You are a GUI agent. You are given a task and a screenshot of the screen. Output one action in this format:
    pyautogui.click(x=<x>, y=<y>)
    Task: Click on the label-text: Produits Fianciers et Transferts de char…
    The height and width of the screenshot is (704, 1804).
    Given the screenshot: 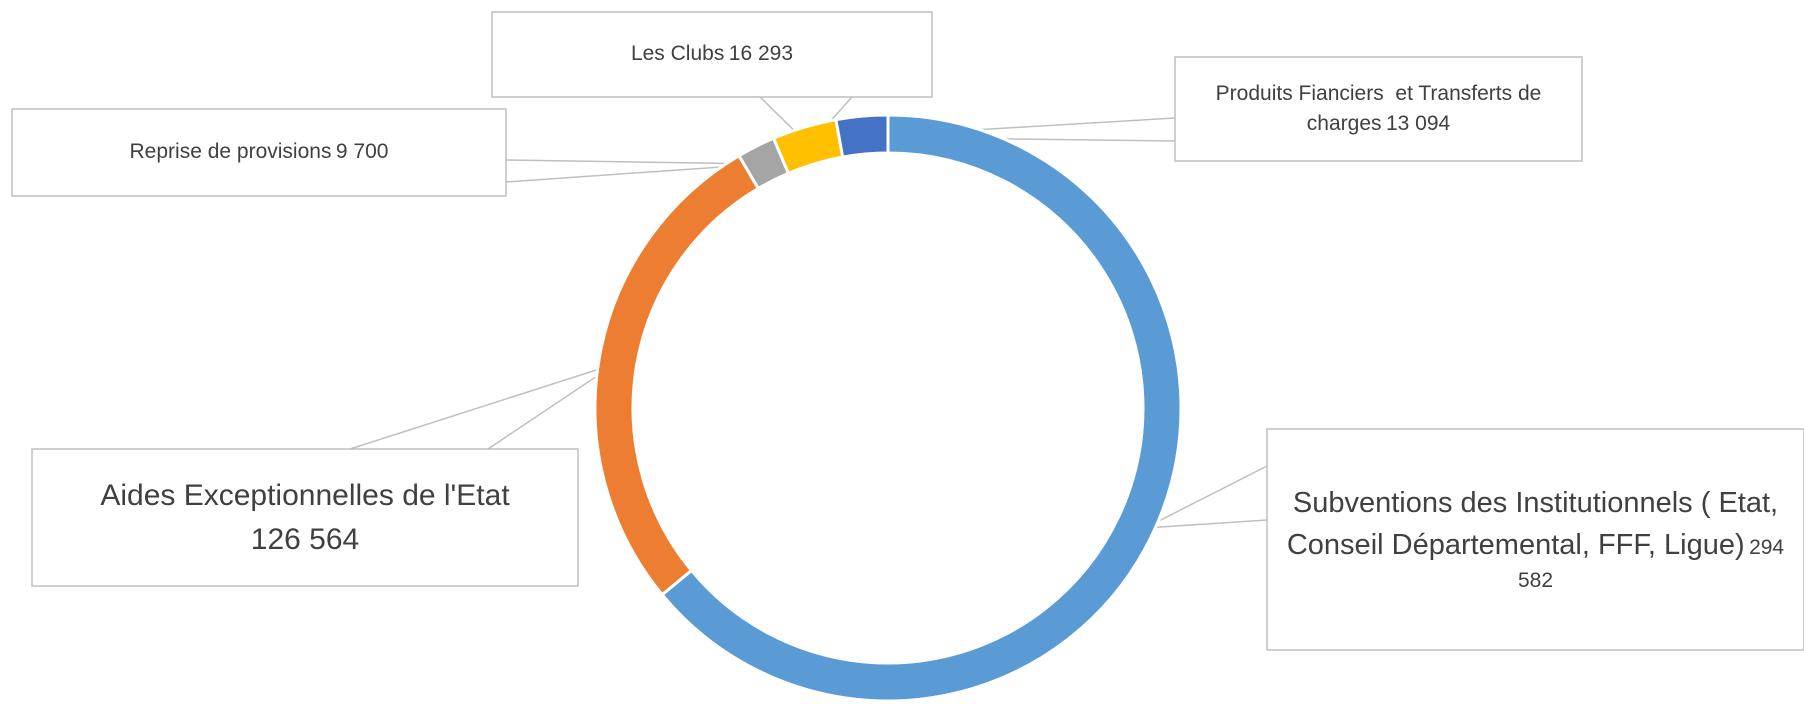 What is the action you would take?
    pyautogui.click(x=1378, y=109)
    